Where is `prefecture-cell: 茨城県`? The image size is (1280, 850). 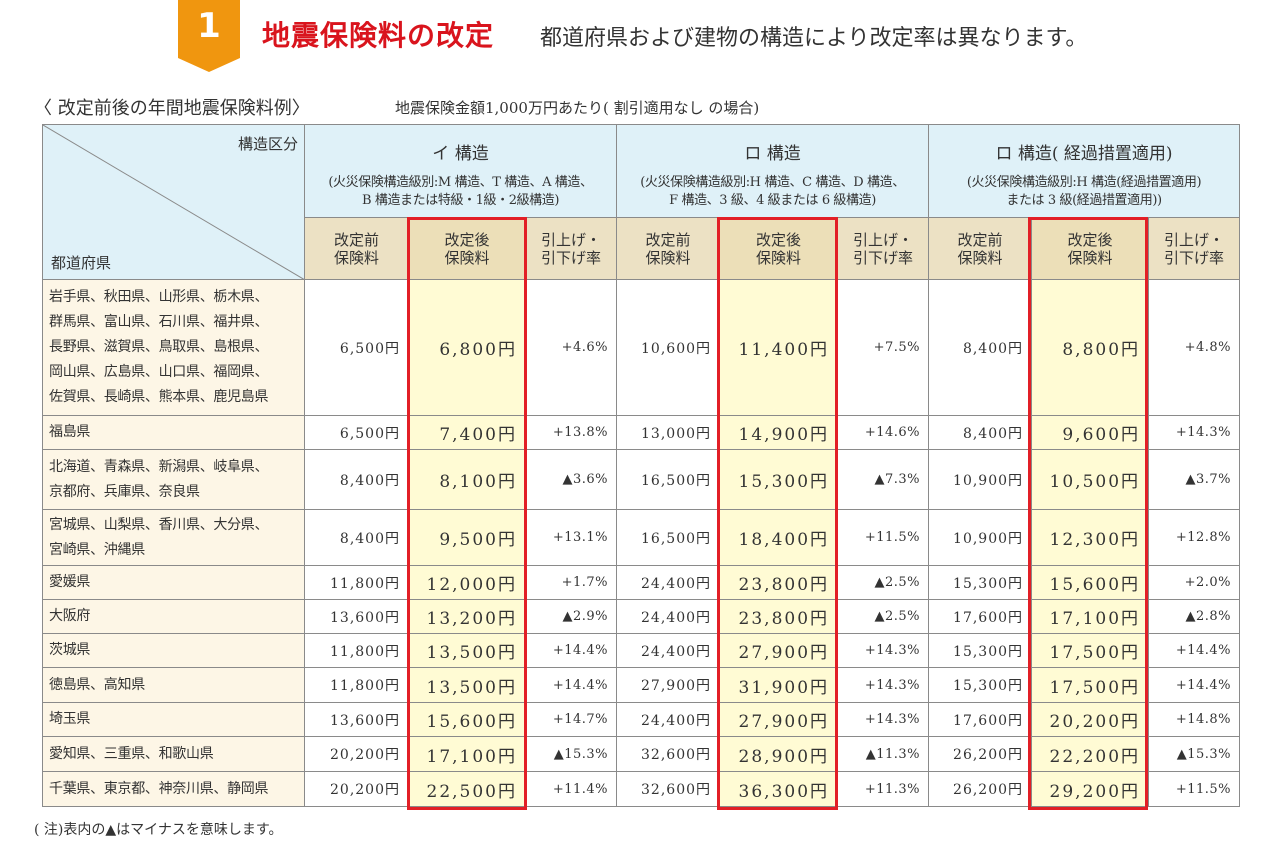 prefecture-cell: 茨城県 is located at coordinates (173, 650).